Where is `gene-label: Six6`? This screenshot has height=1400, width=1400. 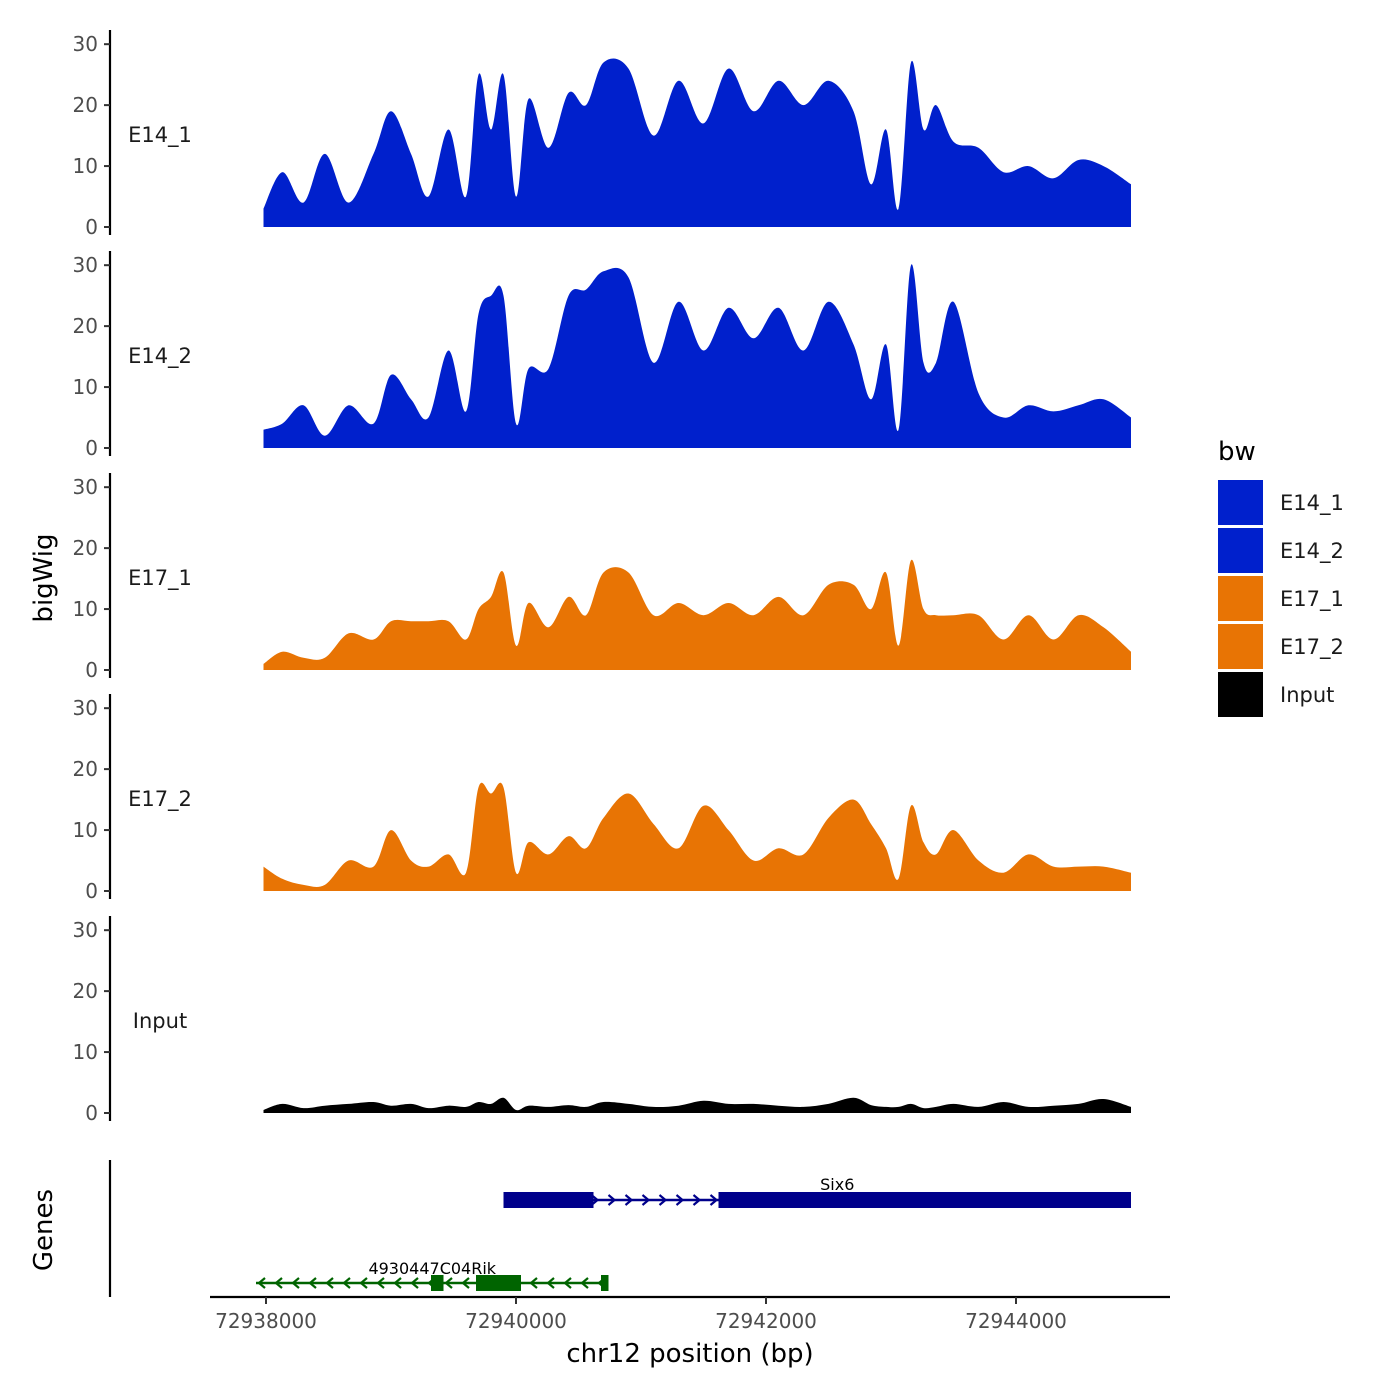 gene-label: Six6 is located at coordinates (837, 1184).